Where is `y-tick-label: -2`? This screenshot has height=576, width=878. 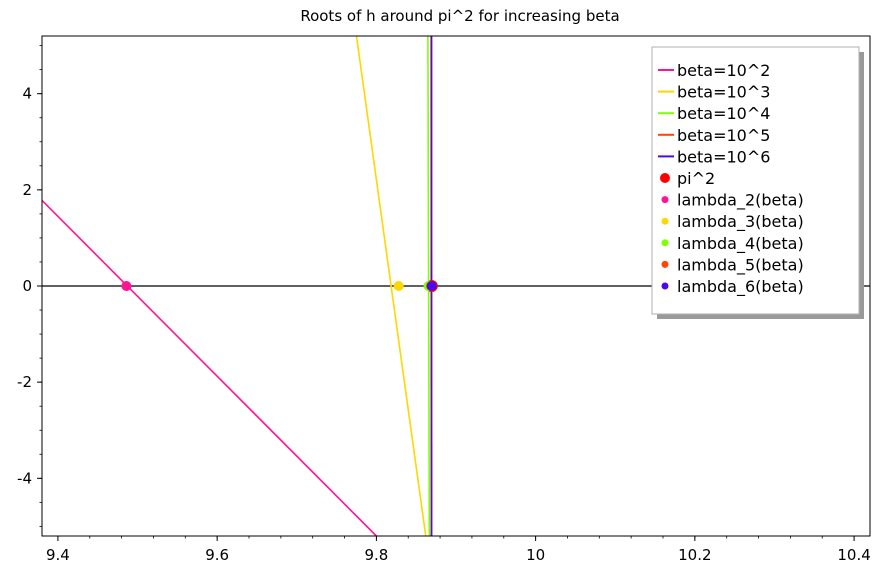 y-tick-label: -2 is located at coordinates (24, 382).